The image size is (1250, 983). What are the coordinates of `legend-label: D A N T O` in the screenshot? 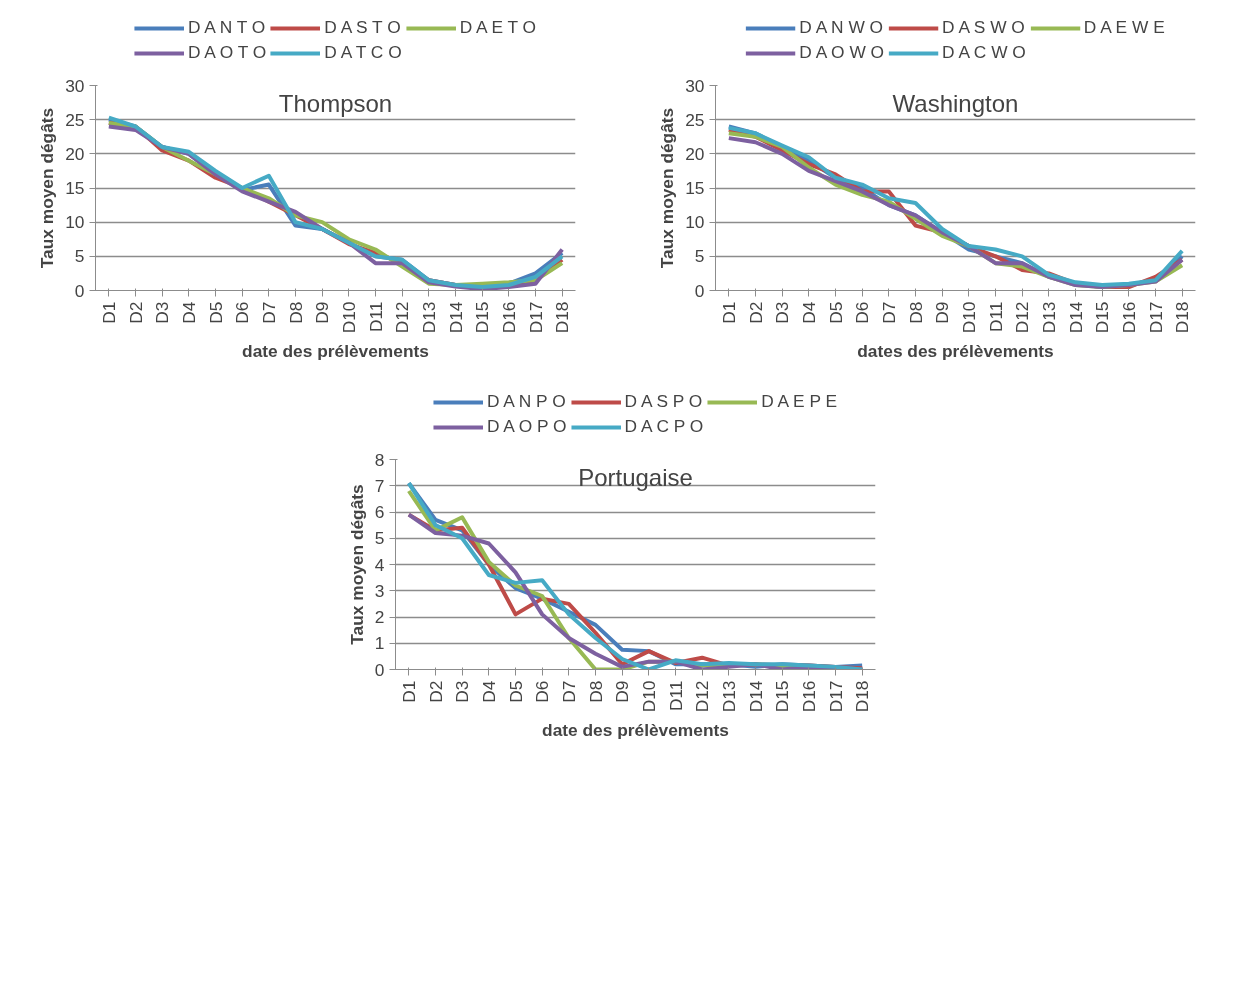 It's located at (226, 27).